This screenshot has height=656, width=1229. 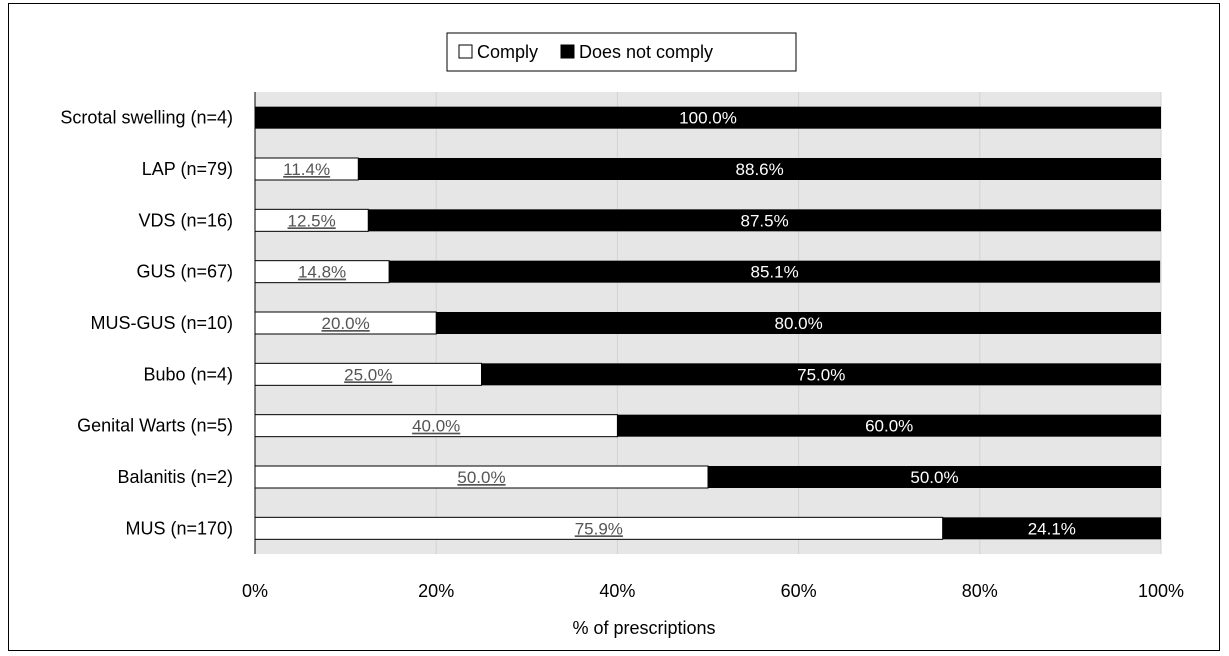 What do you see at coordinates (1161, 591) in the screenshot?
I see `x-tick-label: 100%` at bounding box center [1161, 591].